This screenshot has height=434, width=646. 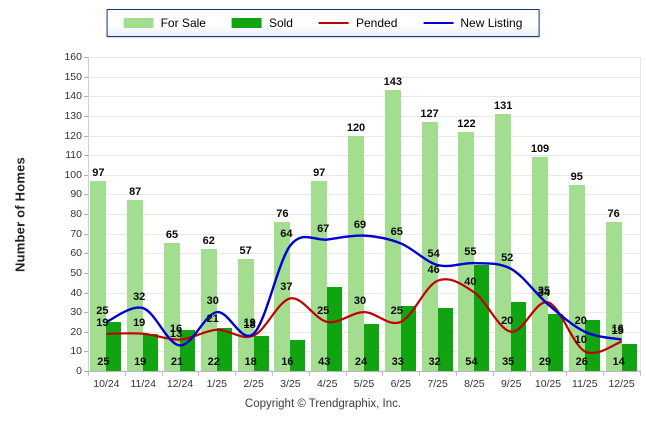 I want to click on y-tick-label: 150, so click(x=73, y=76).